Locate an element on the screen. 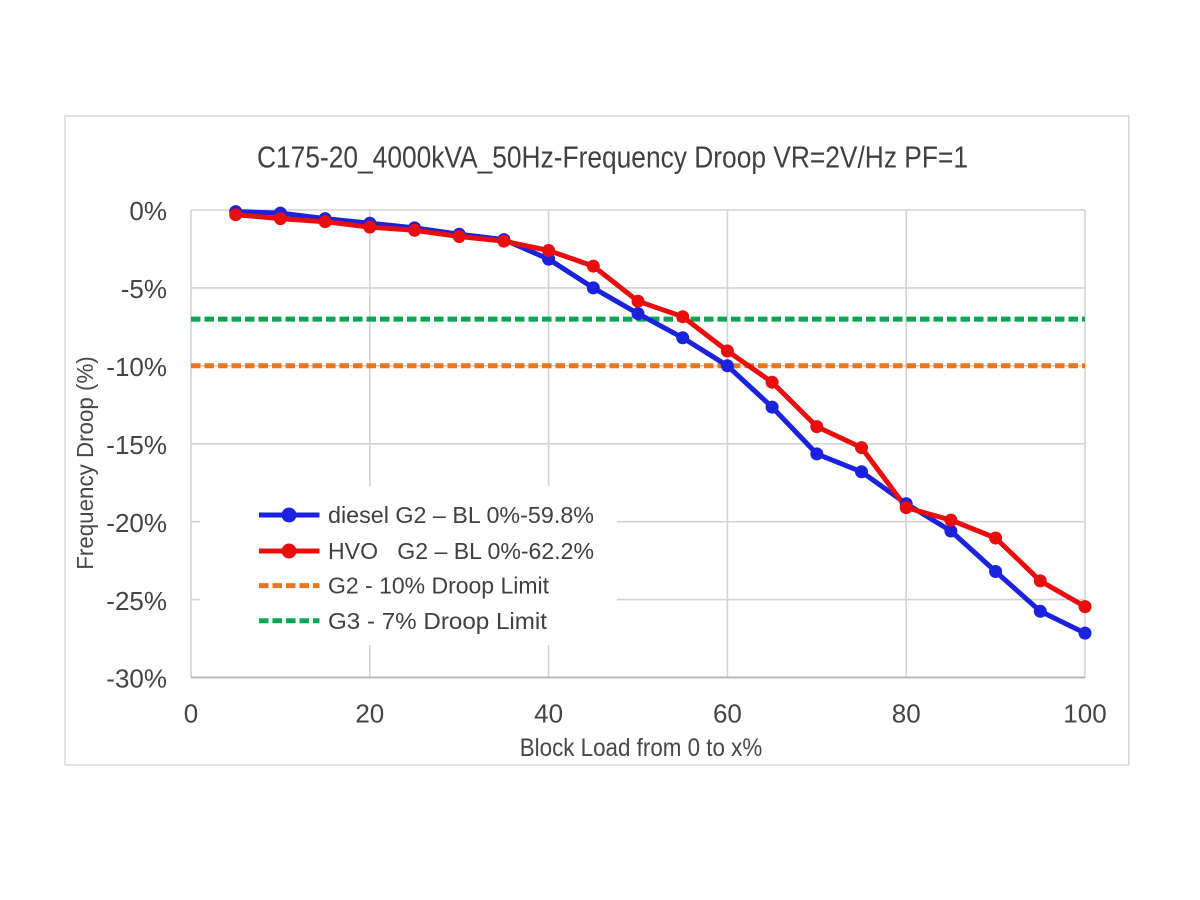  svg-text: -30% is located at coordinates (136, 679).